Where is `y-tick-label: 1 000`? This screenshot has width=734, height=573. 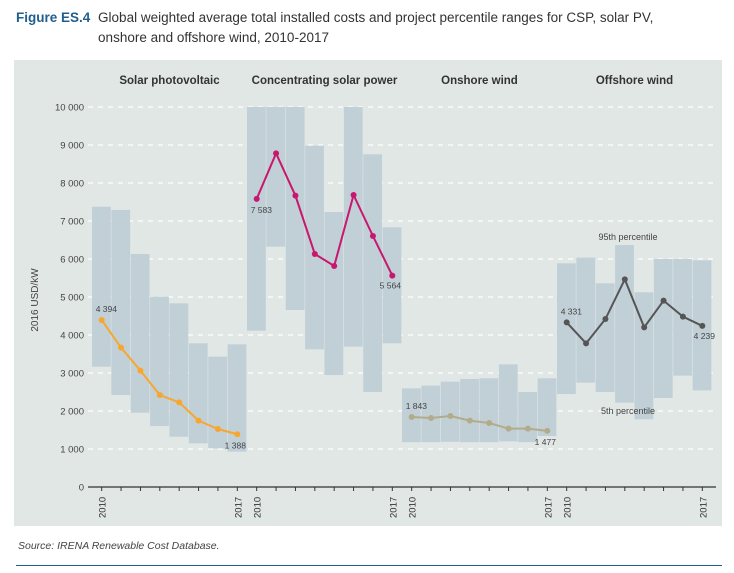
y-tick-label: 1 000 is located at coordinates (72, 450).